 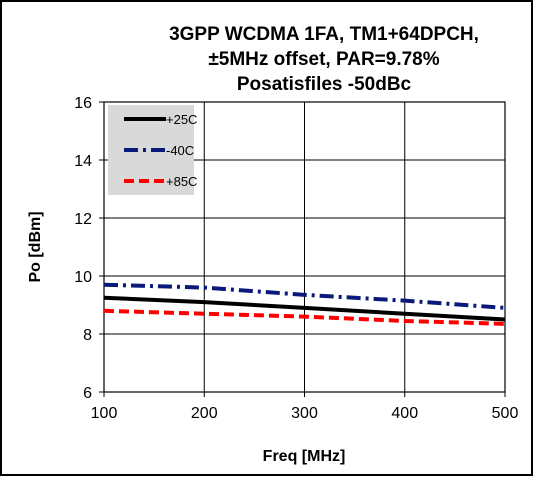 What do you see at coordinates (83, 103) in the screenshot?
I see `y-tick-label: 16` at bounding box center [83, 103].